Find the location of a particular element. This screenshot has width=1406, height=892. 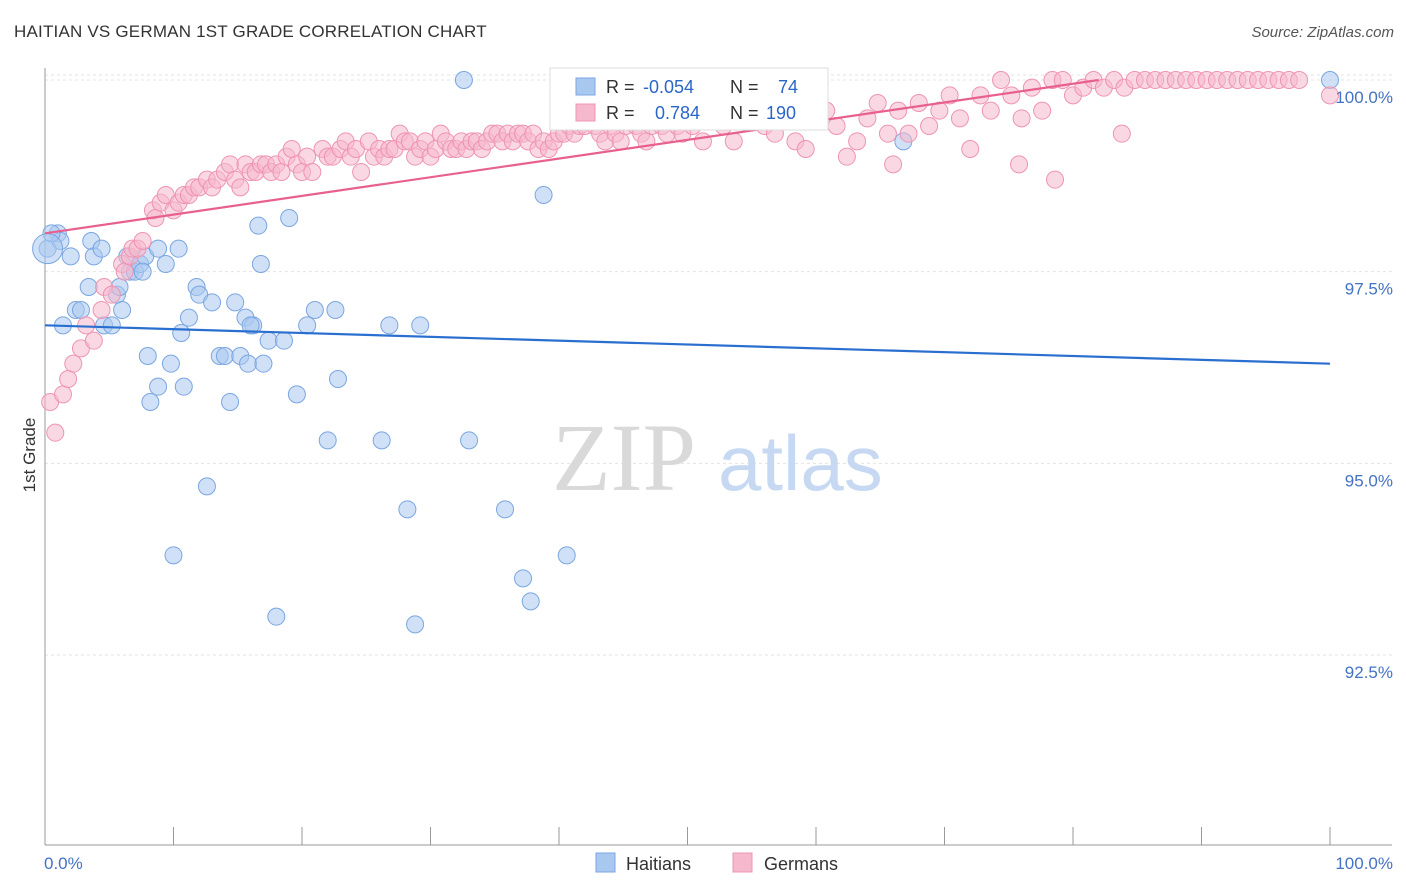

stats-n-value-haitians: 74 is located at coordinates (788, 87).